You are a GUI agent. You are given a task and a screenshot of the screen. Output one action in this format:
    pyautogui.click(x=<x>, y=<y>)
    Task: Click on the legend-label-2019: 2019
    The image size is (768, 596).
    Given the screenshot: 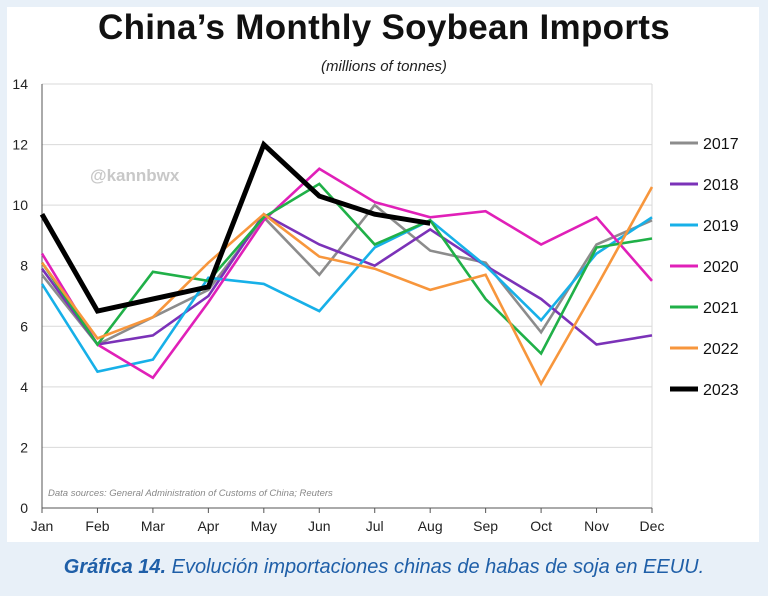 What is the action you would take?
    pyautogui.click(x=721, y=226)
    